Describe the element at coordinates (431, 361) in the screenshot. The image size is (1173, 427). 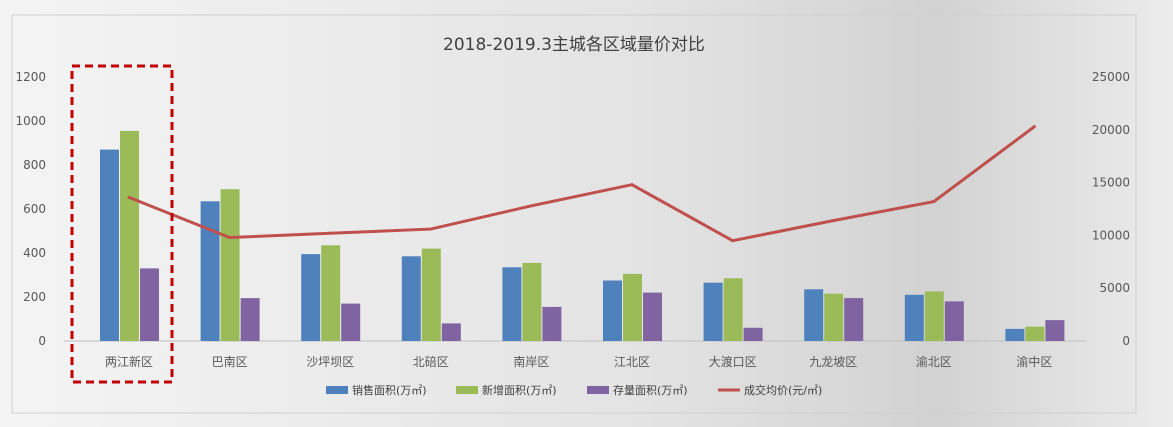
I see `category-label: 北碚区` at that location.